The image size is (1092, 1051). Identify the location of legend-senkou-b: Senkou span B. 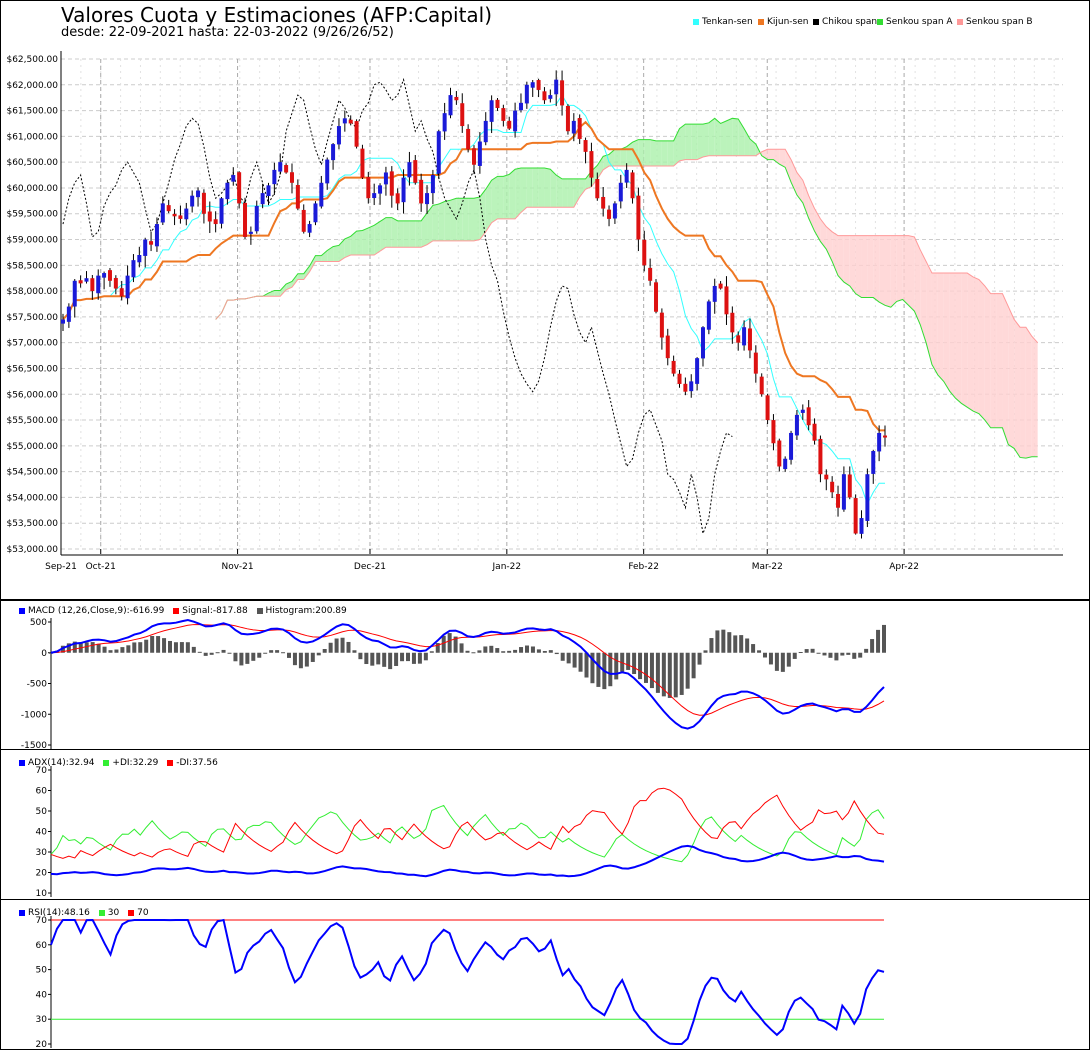
(995, 22).